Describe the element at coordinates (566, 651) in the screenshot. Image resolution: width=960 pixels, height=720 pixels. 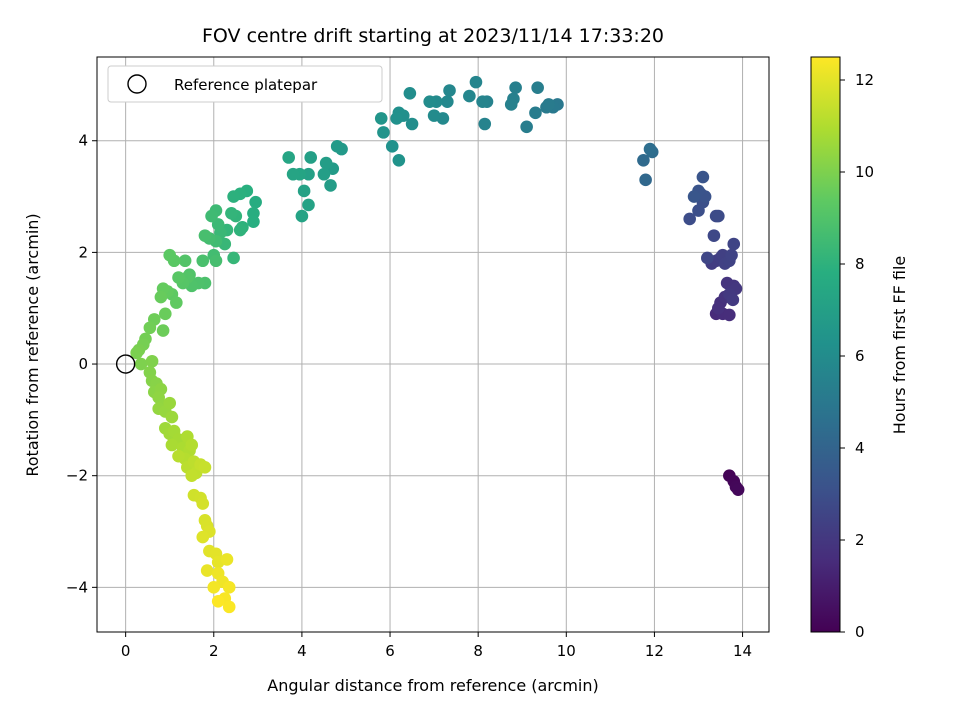
I see `x-tick-label: 10` at that location.